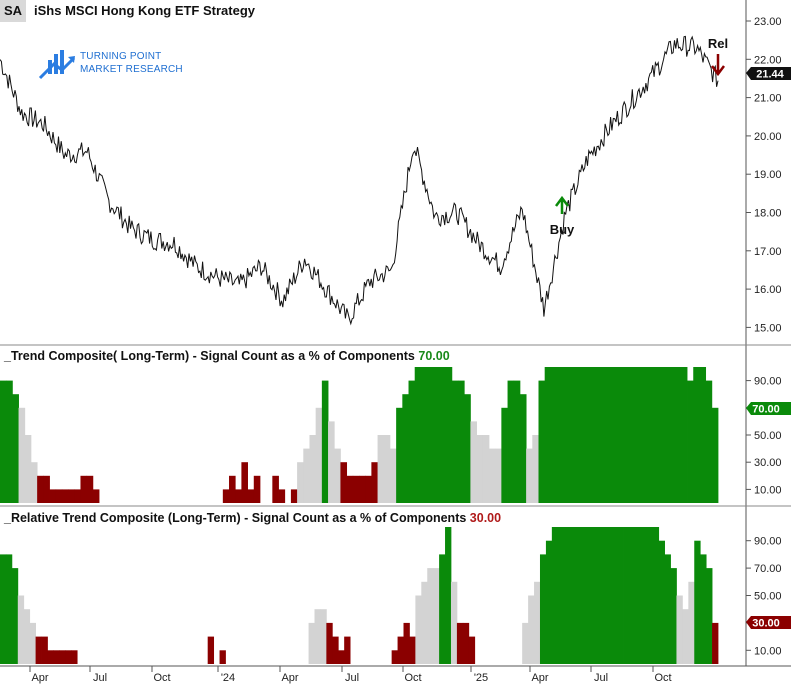 The width and height of the screenshot is (791, 686). I want to click on price-tick-label: 16.00, so click(768, 290).